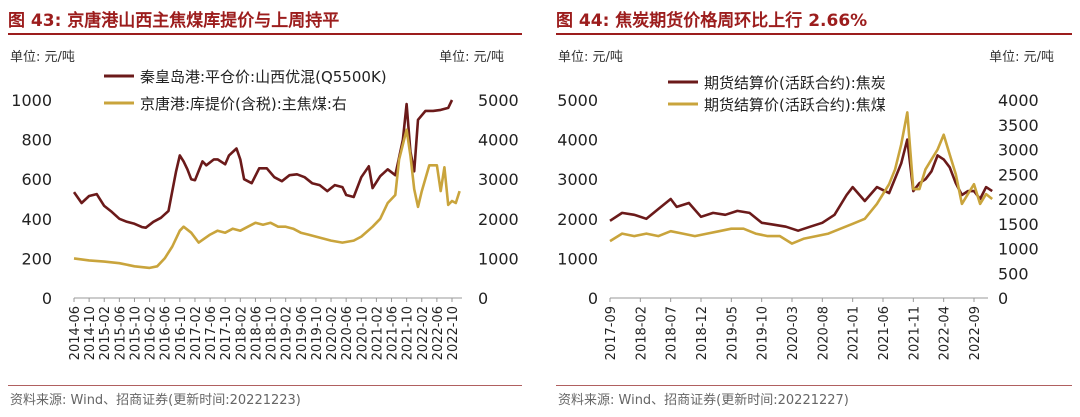  I want to click on x-tick-label: 2016-06, so click(166, 333).